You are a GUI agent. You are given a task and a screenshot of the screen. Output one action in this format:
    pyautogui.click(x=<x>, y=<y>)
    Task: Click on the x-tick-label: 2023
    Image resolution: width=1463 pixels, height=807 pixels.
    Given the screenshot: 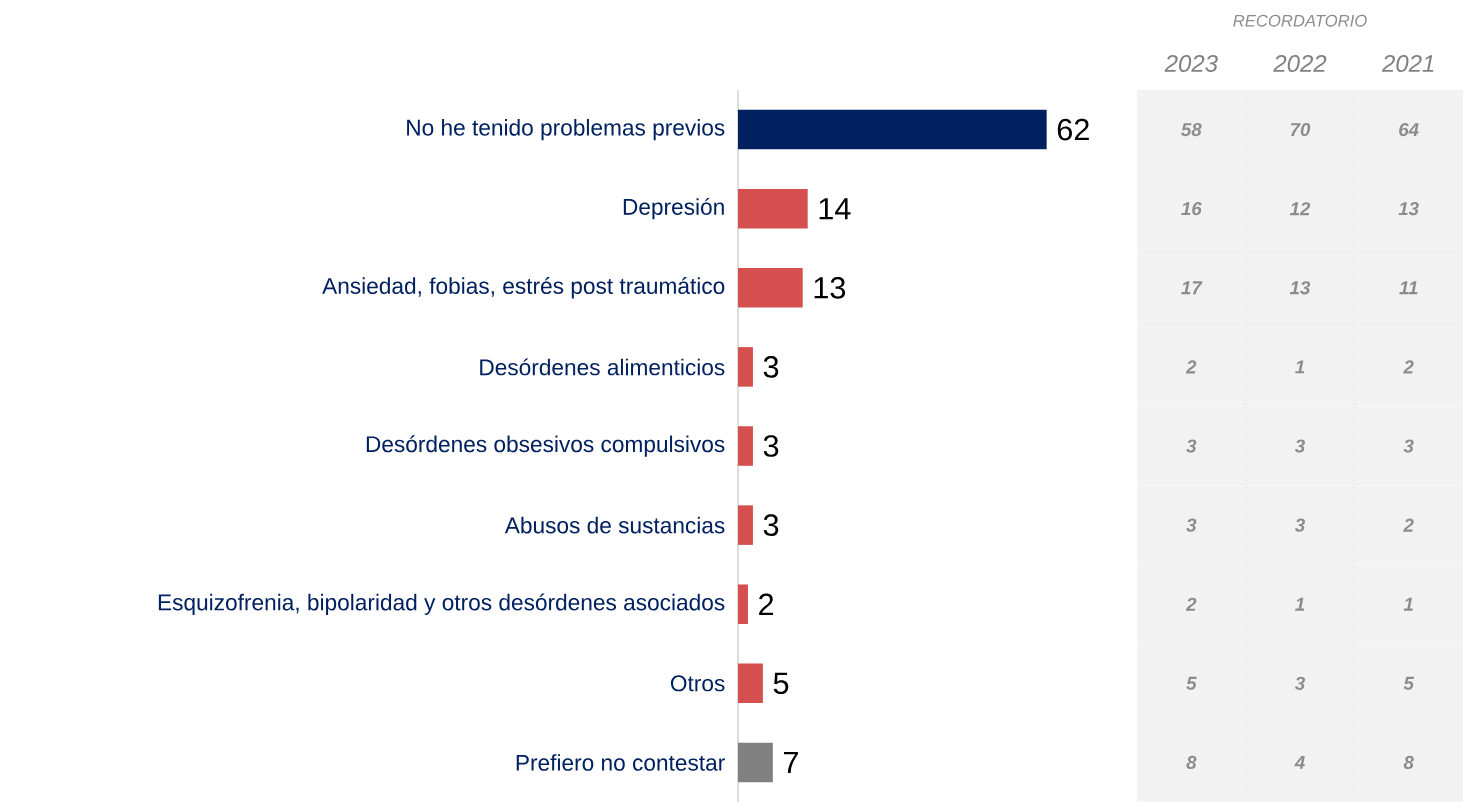 What is the action you would take?
    pyautogui.click(x=1191, y=63)
    